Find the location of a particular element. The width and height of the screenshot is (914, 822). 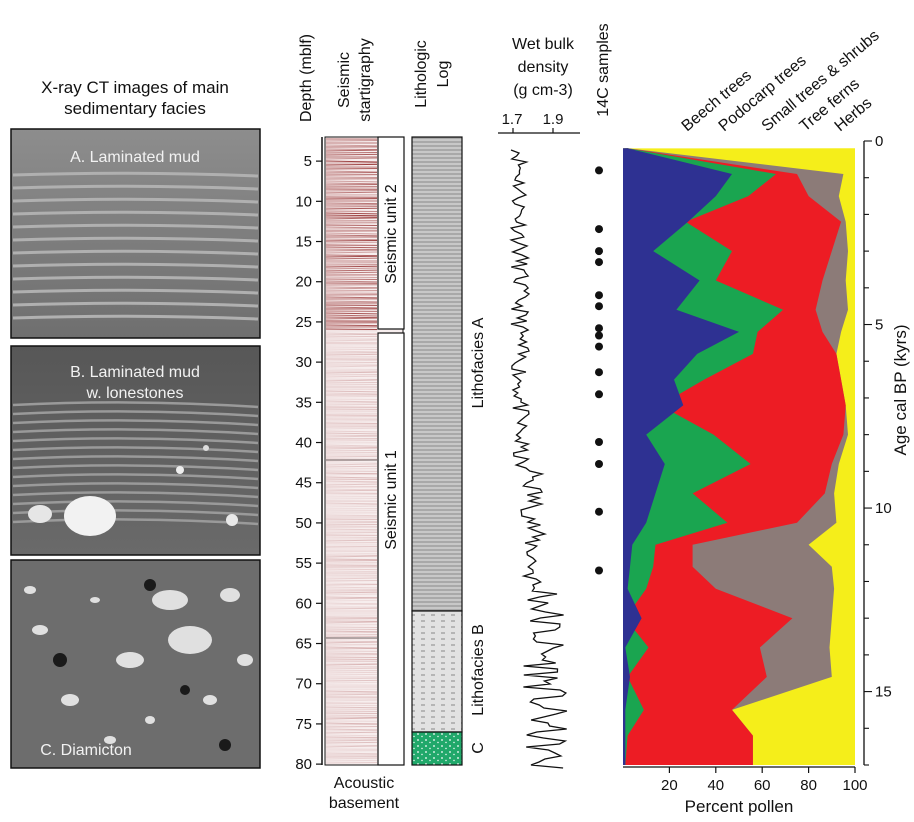

ct-label-c: C. Diamicton is located at coordinates (86, 750).